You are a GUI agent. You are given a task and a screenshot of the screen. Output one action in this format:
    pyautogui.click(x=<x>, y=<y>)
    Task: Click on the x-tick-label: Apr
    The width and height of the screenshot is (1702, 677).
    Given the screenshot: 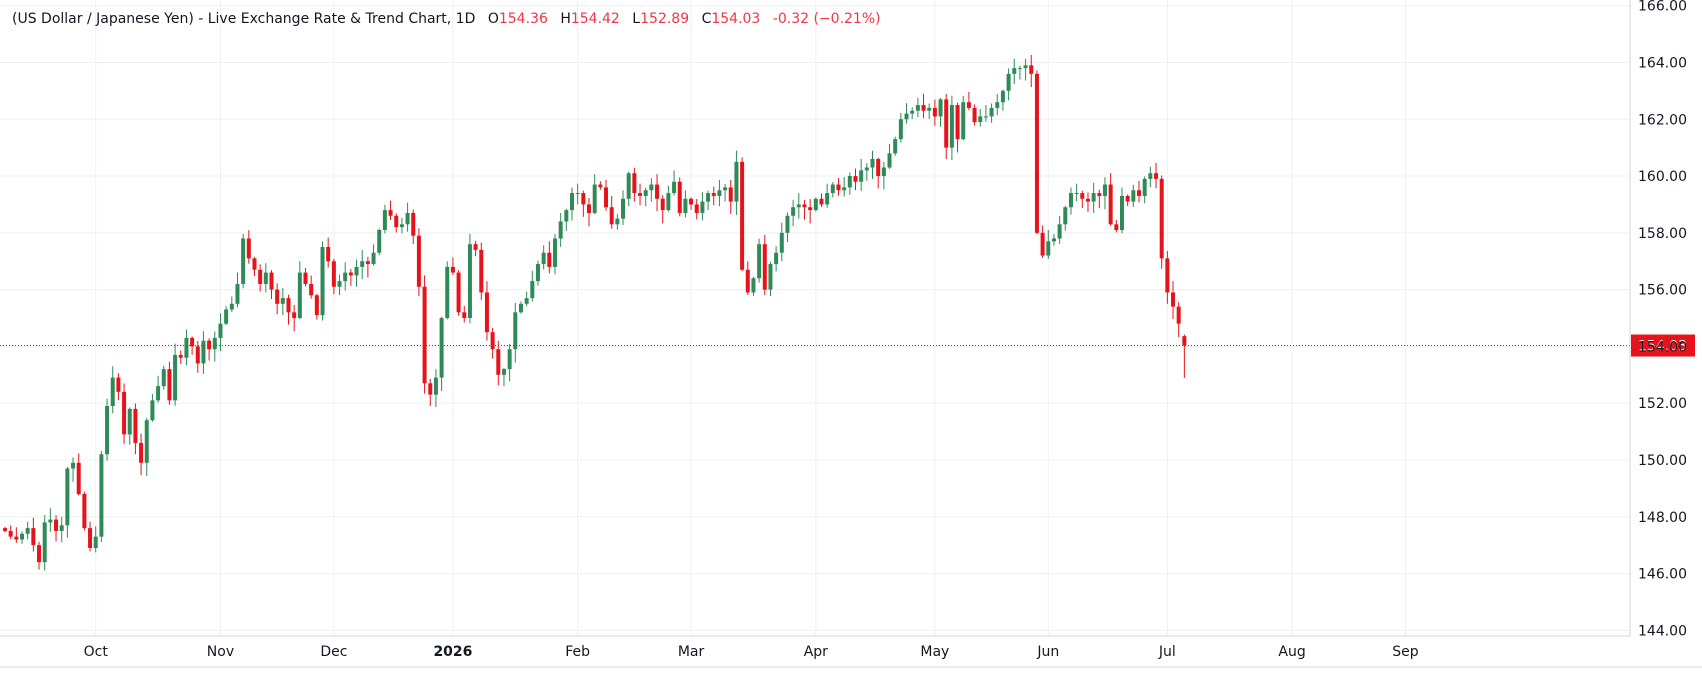 What is the action you would take?
    pyautogui.click(x=816, y=652)
    